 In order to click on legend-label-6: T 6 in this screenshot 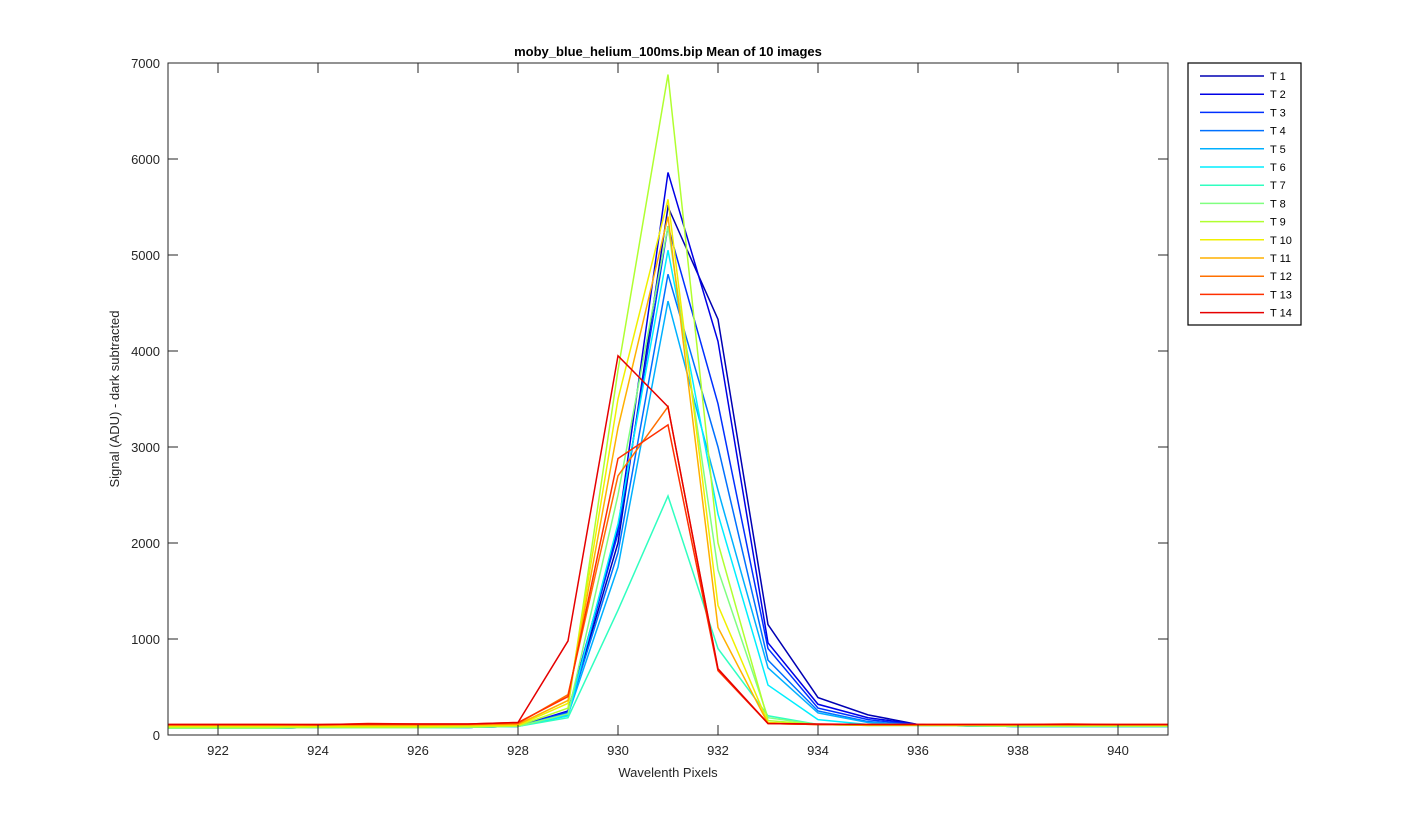, I will do `click(1278, 168)`.